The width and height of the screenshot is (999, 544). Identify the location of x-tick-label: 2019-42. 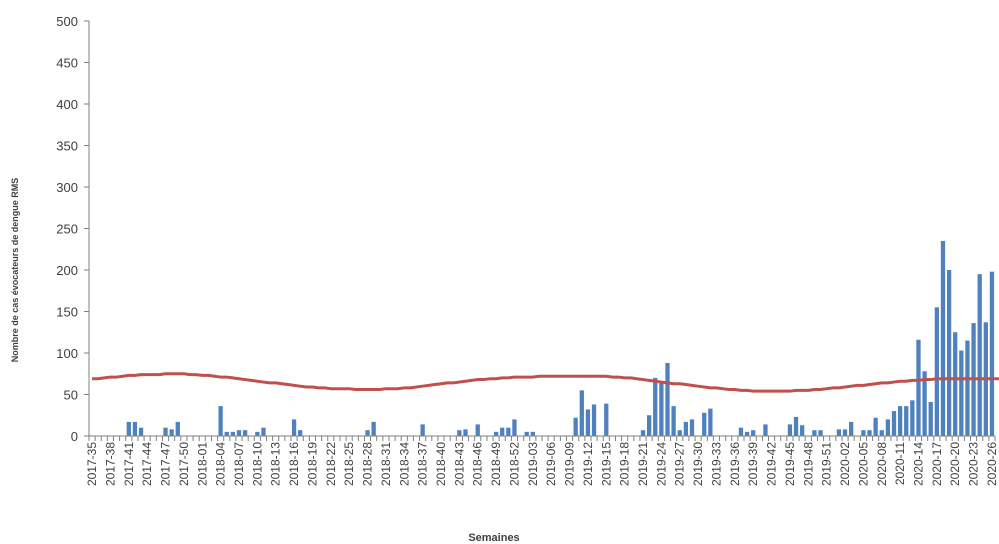
(772, 464).